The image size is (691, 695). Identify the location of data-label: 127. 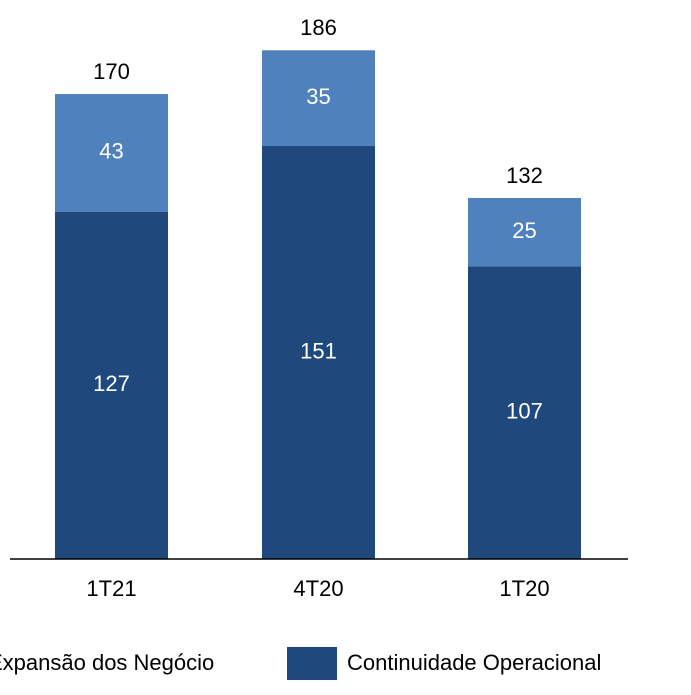
(111, 383).